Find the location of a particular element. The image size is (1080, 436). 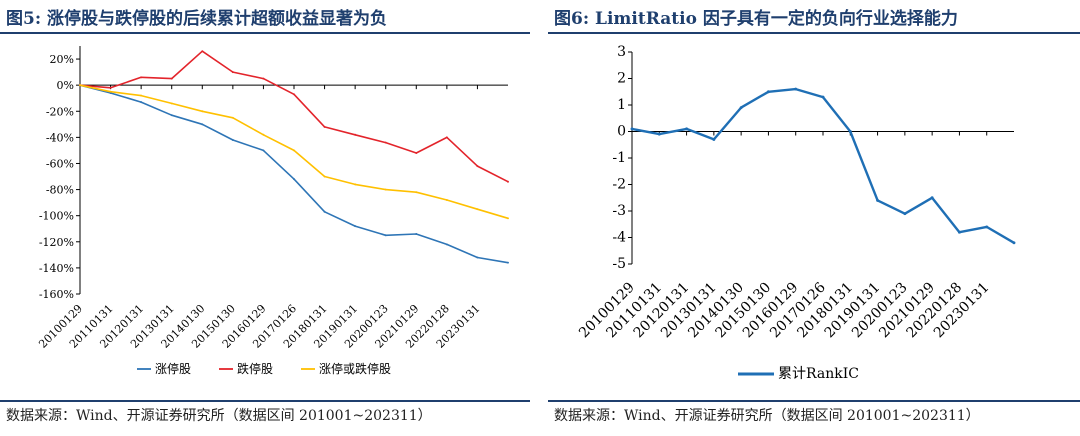

y-tick-label: 2 is located at coordinates (621, 79).